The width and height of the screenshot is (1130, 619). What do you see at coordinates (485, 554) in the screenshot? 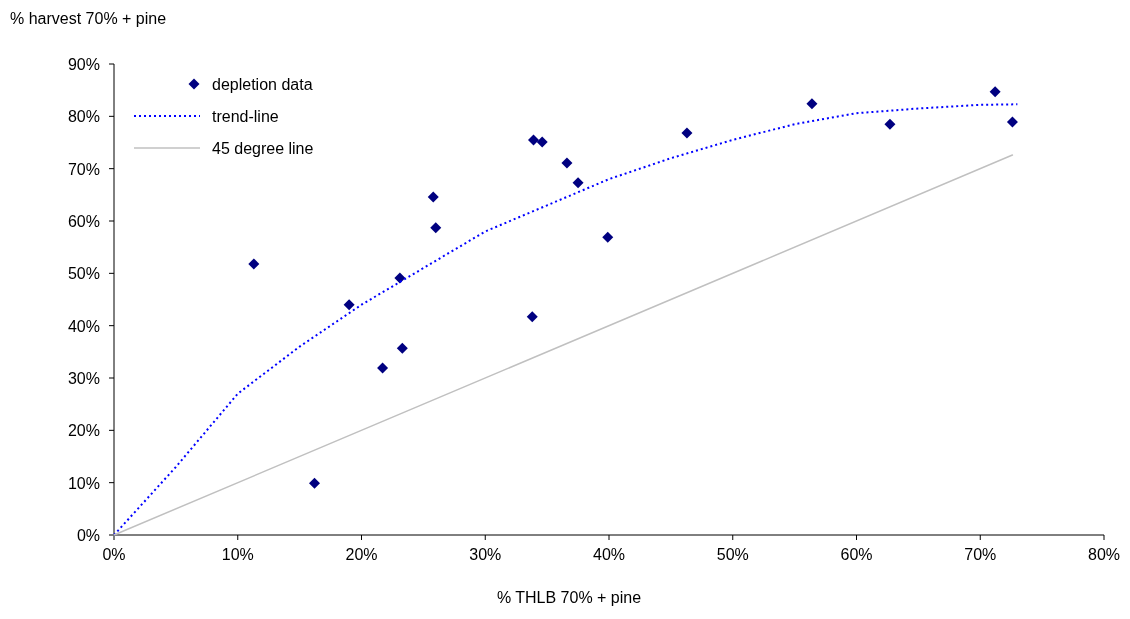
I see `x-tick-label: 30%` at bounding box center [485, 554].